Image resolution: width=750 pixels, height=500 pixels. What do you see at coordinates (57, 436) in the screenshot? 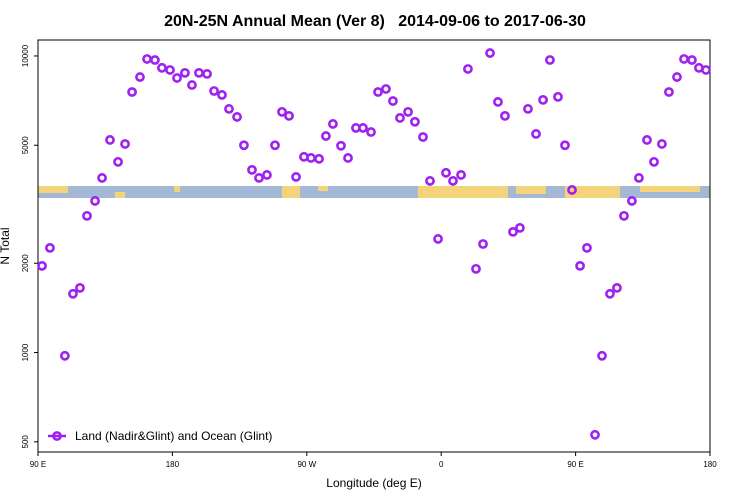
I see `legend-marker` at bounding box center [57, 436].